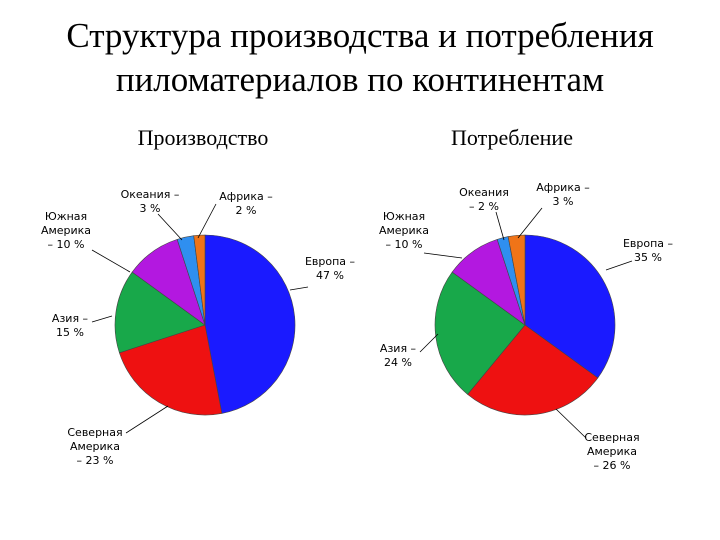 This screenshot has width=720, height=540. Describe the element at coordinates (619, 265) in the screenshot. I see `leader-line-consumption-europe` at that location.